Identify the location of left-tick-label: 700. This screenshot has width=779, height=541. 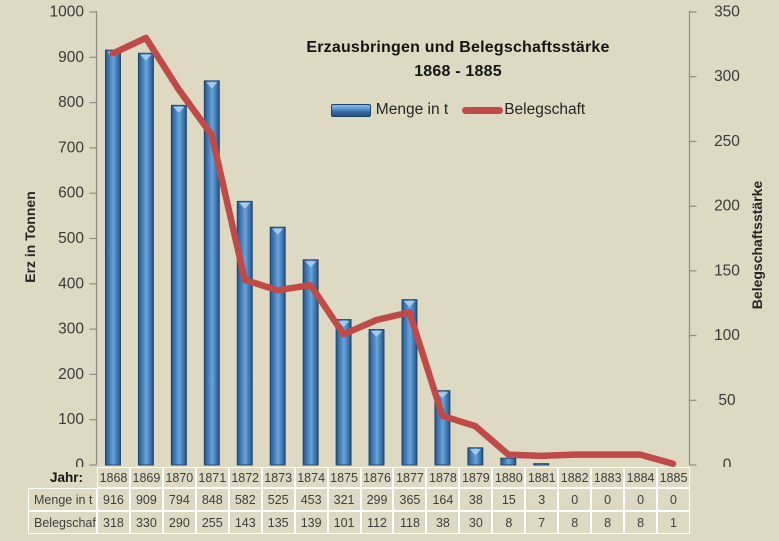
(71, 147).